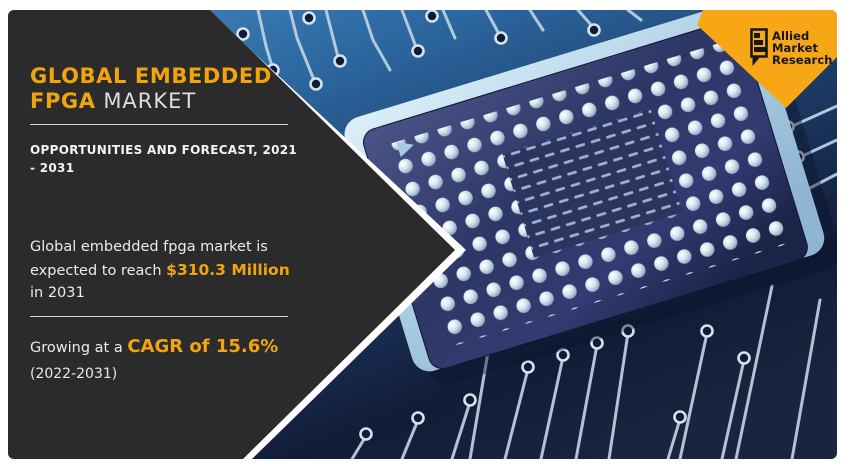 The height and width of the screenshot is (470, 847). I want to click on cagr-period: (2022-2031), so click(74, 374).